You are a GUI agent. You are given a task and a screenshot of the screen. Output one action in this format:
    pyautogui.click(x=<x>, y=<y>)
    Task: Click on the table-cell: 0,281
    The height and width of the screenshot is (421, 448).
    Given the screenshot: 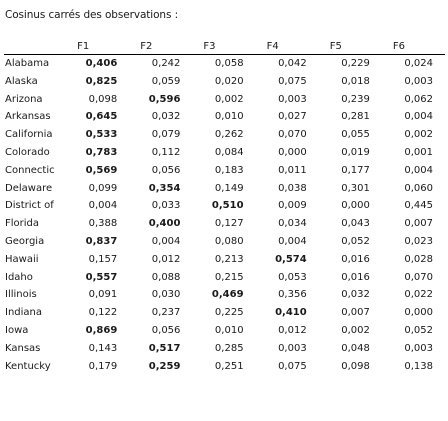 What is the action you would take?
    pyautogui.click(x=355, y=117)
    